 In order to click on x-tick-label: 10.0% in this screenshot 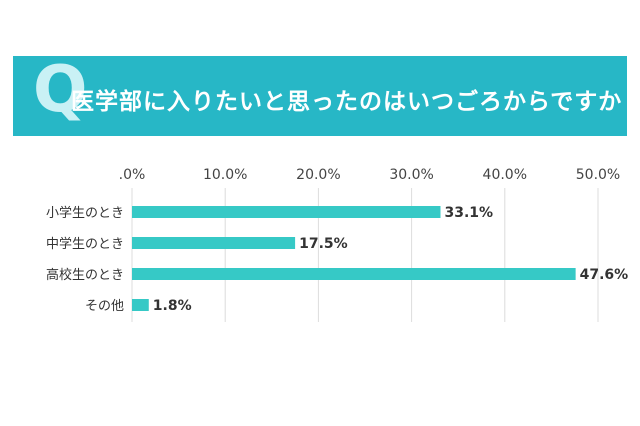, I will do `click(225, 175)`.